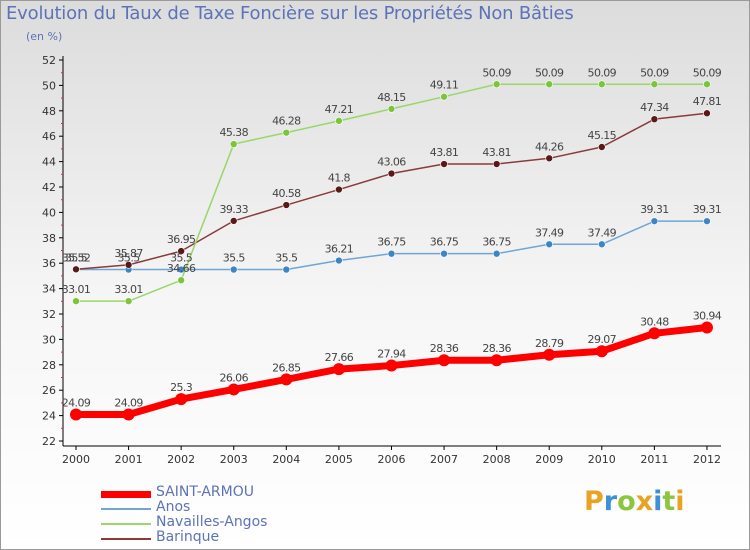 The width and height of the screenshot is (750, 550). Describe the element at coordinates (49, 212) in the screenshot. I see `y-tick-label: 40` at that location.